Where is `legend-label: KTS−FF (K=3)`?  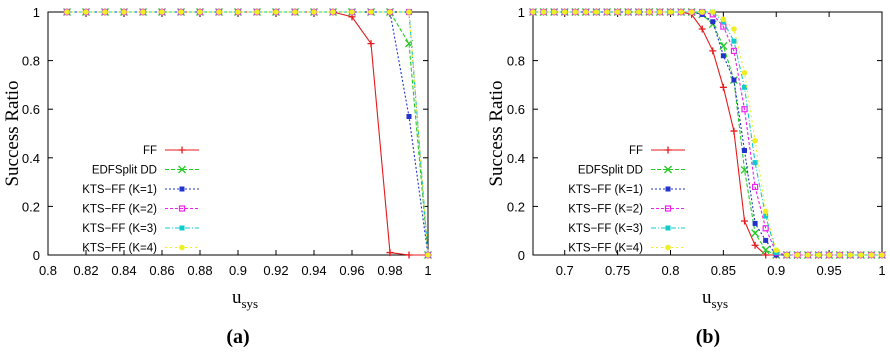 legend-label: KTS−FF (K=3) is located at coordinates (119, 229).